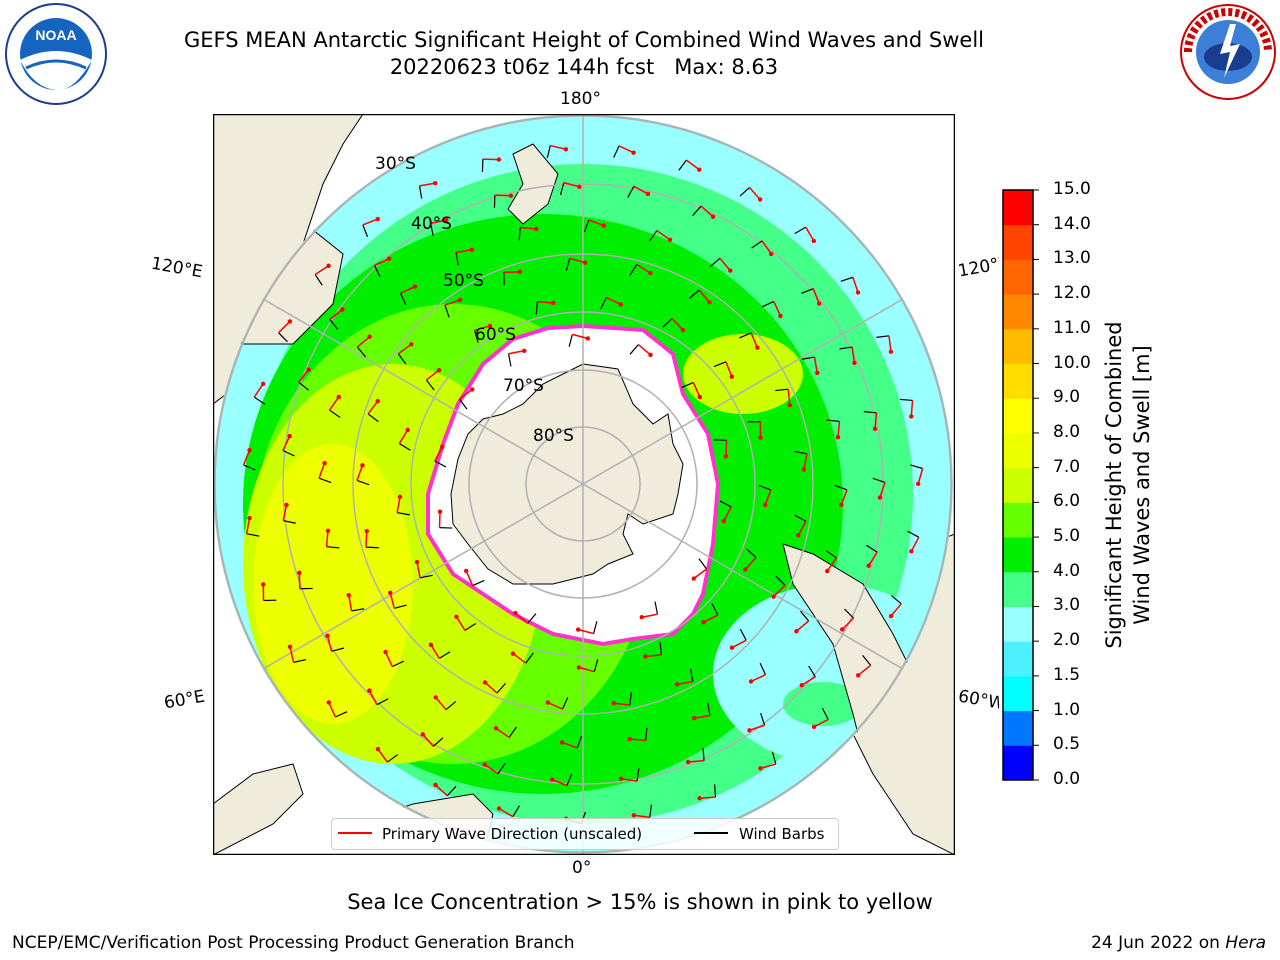 This screenshot has height=960, width=1280. What do you see at coordinates (711, 833) in the screenshot?
I see `legend-line-barbs` at bounding box center [711, 833].